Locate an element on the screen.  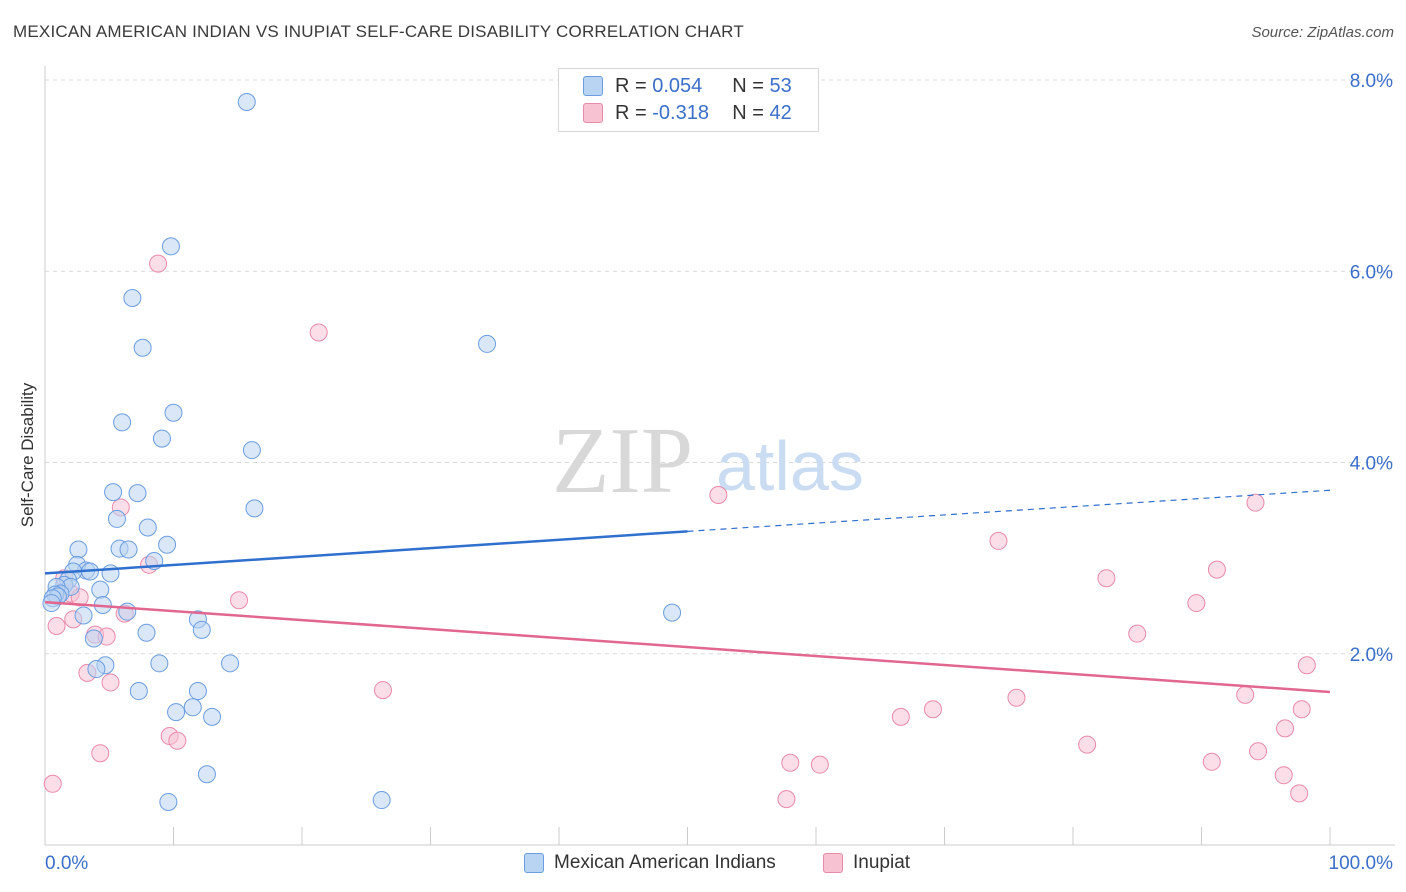
mexican-american-indian-trend-extension is located at coordinates (1009, 510).